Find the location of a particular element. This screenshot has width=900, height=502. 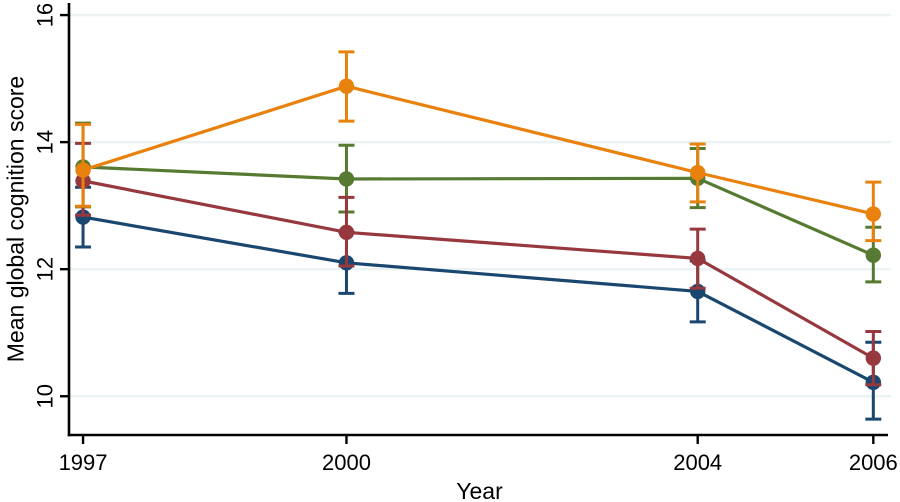

y-tick-label: 12 is located at coordinates (45, 269).